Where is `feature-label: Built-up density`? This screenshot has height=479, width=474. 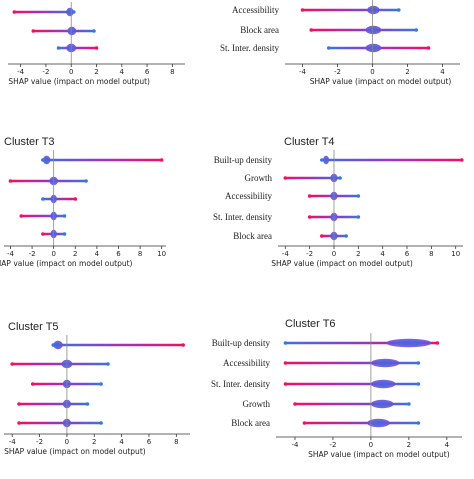 feature-label: Built-up density is located at coordinates (241, 343).